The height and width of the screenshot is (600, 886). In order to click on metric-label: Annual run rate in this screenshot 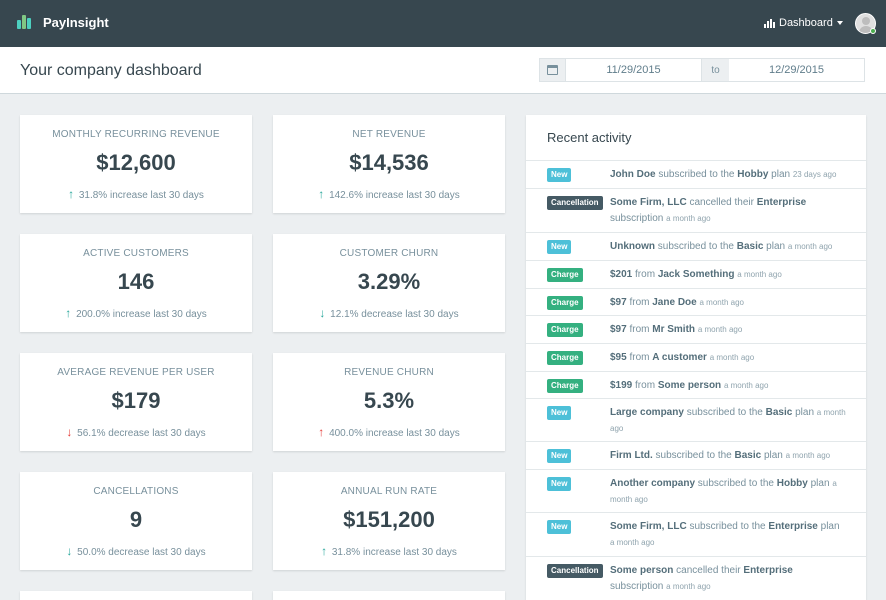, I will do `click(389, 491)`.